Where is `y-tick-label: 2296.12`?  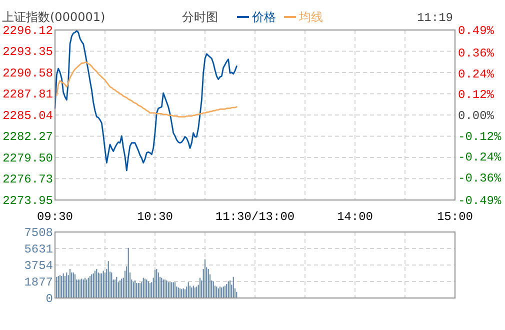 y-tick-label: 2296.12 is located at coordinates (27, 31).